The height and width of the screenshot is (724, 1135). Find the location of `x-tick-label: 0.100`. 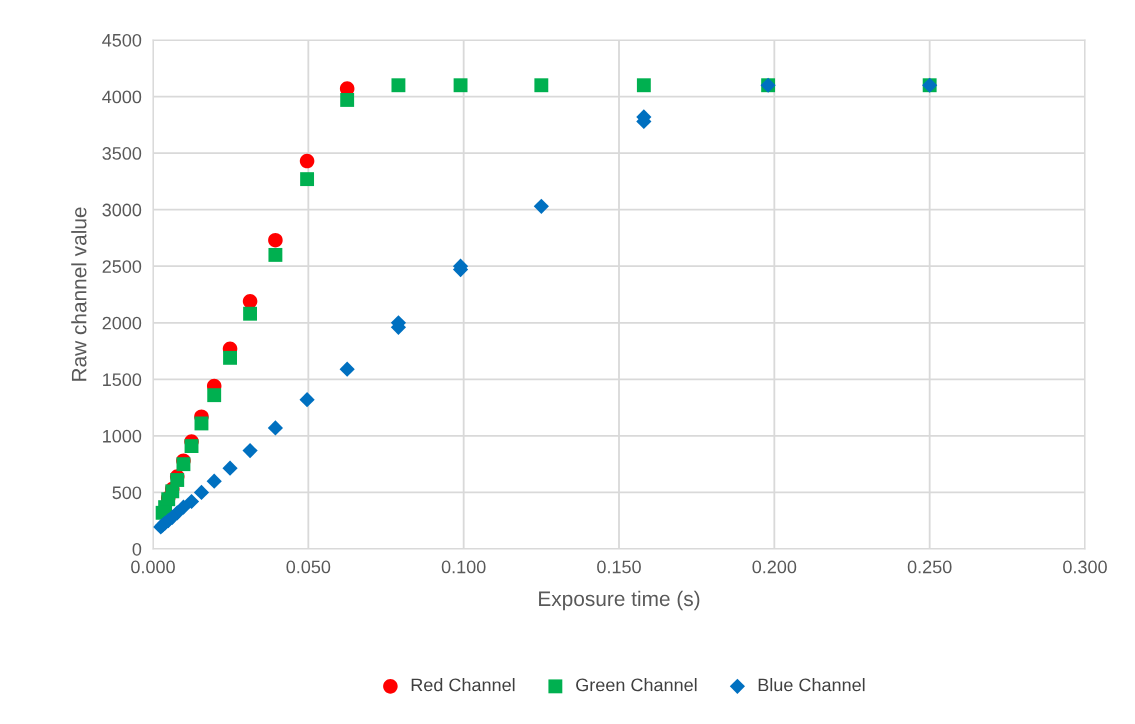

x-tick-label: 0.100 is located at coordinates (463, 567).